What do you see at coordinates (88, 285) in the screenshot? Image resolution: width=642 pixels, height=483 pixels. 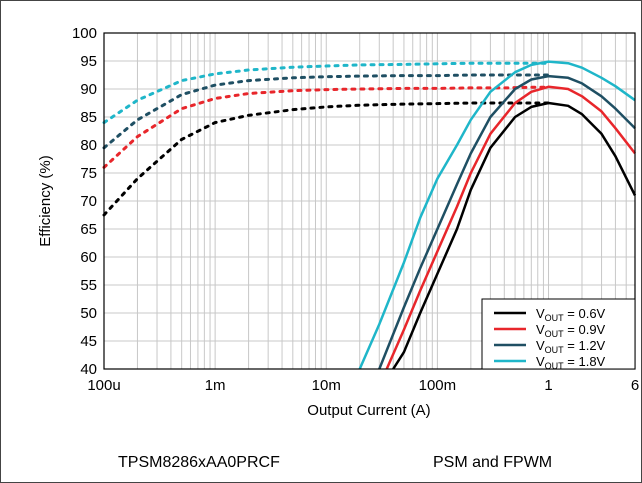 I see `y-tick-label: 55` at bounding box center [88, 285].